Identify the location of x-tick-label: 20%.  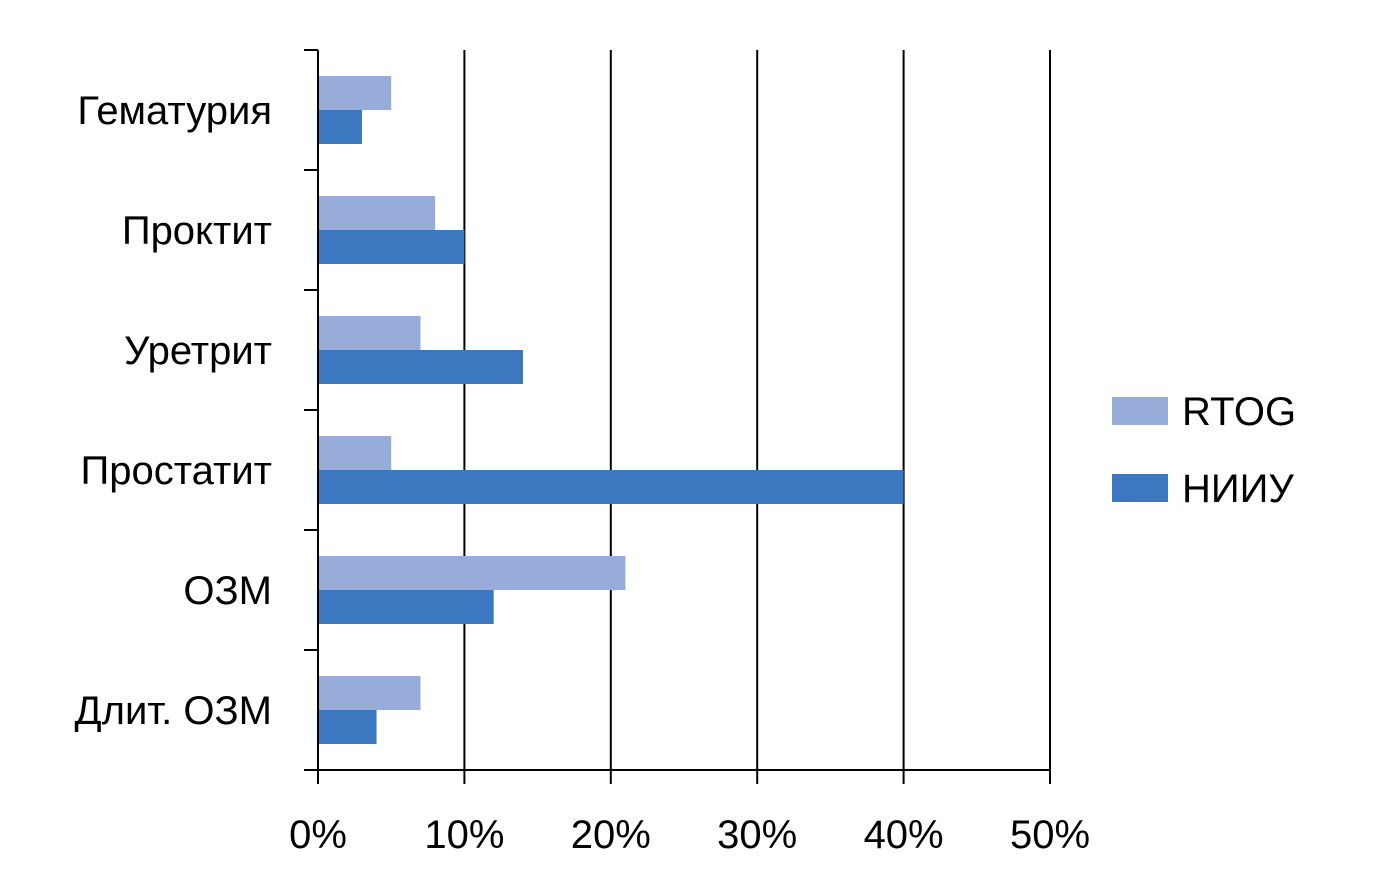
(611, 835).